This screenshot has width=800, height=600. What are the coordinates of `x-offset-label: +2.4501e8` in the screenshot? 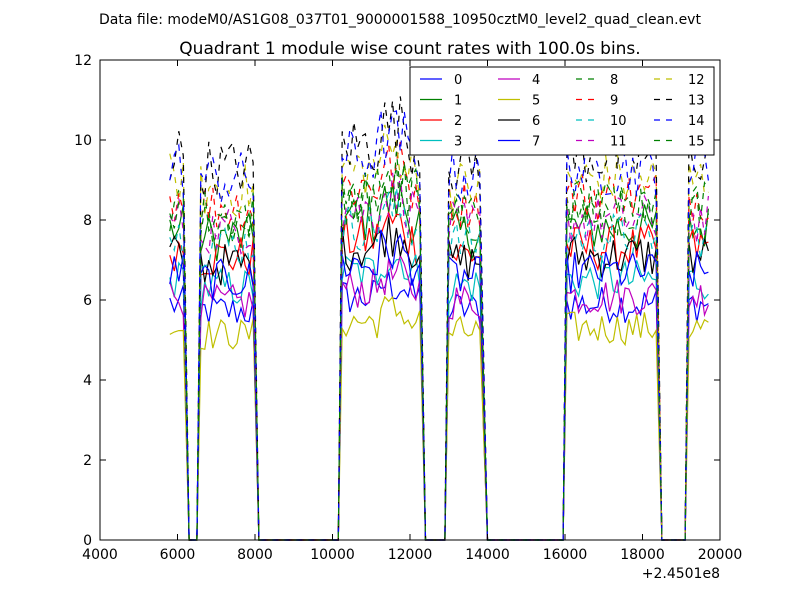 It's located at (681, 574).